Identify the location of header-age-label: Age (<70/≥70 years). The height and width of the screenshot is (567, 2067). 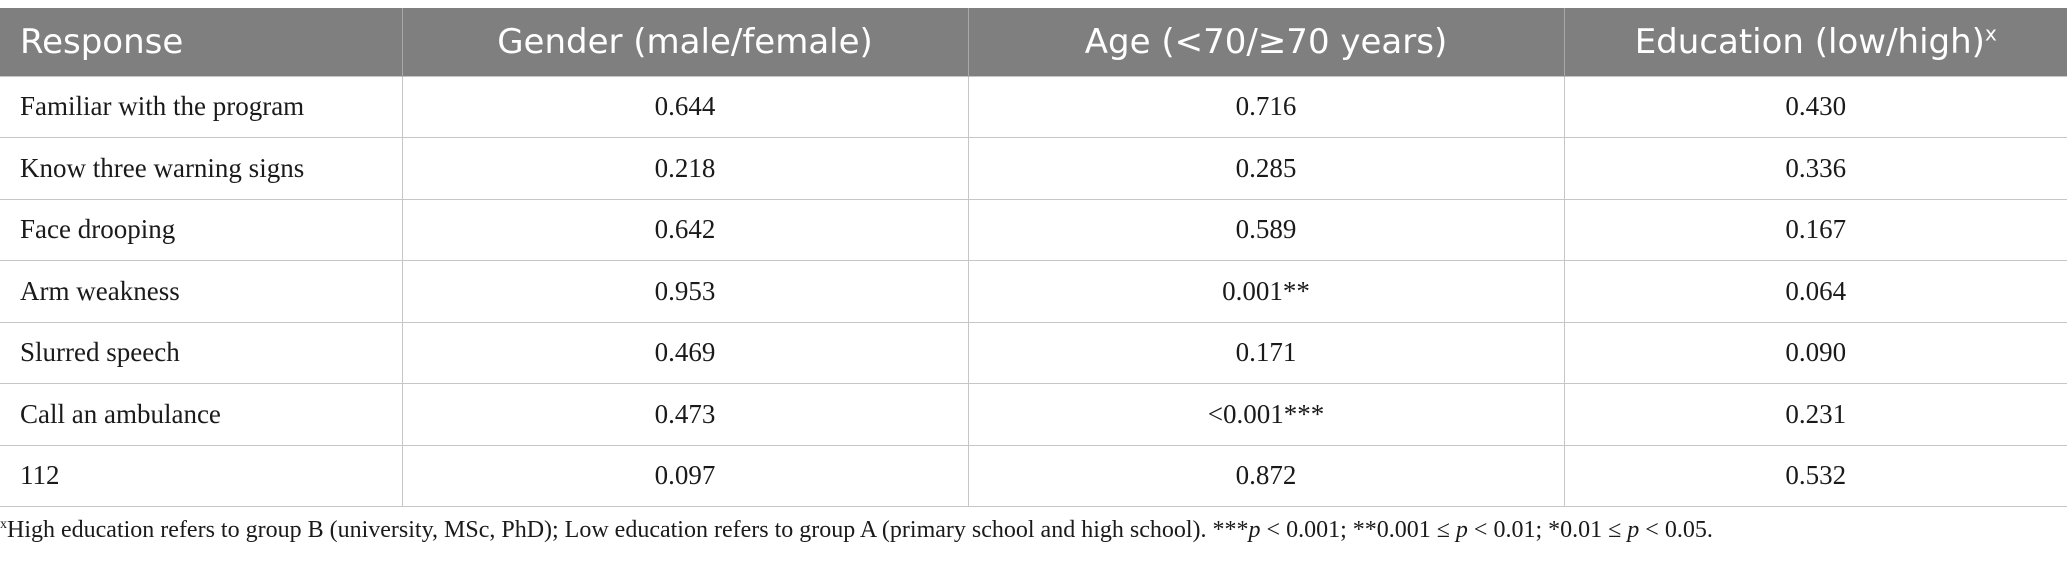
(1266, 41).